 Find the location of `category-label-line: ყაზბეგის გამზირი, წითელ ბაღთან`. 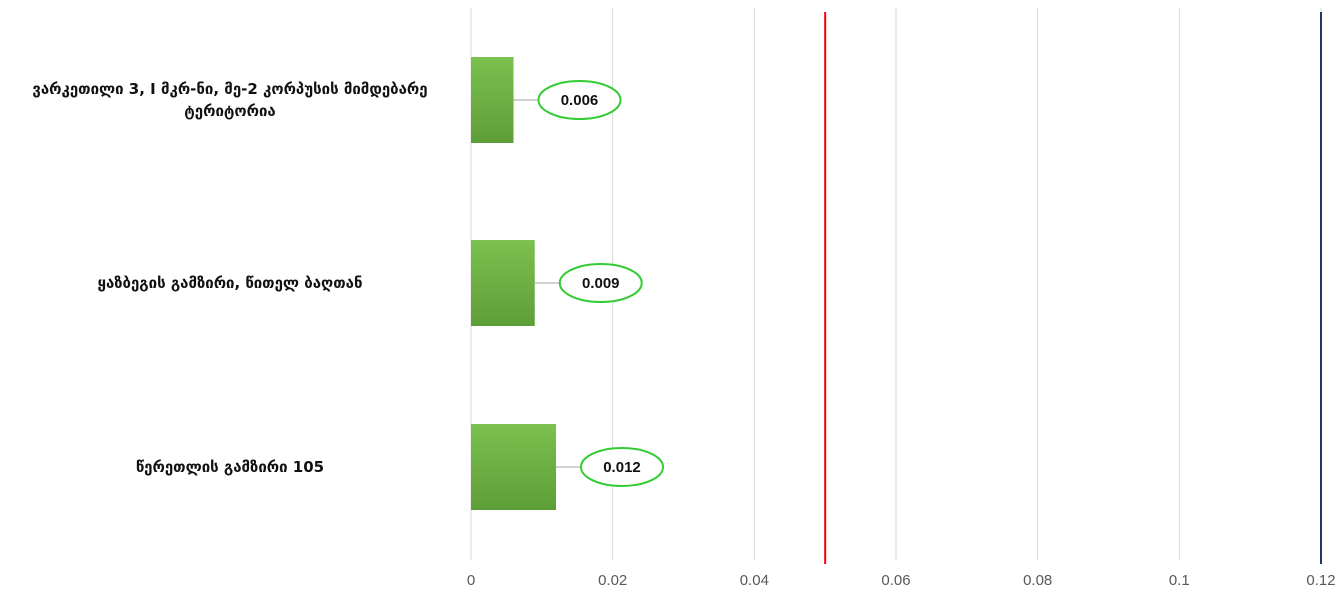

category-label-line: ყაზბეგის გამზირი, წითელ ბაღთან is located at coordinates (230, 283).